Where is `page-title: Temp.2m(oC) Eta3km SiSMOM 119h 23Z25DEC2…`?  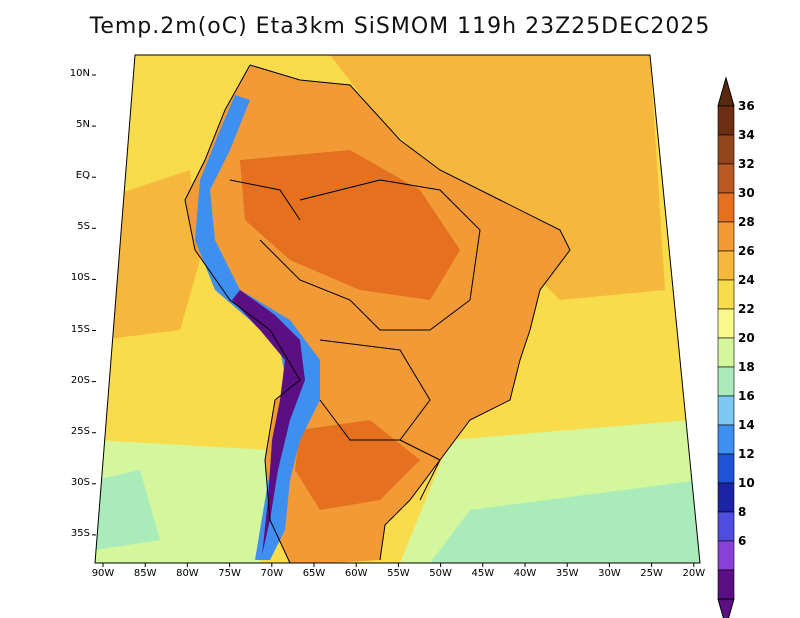 page-title: Temp.2m(oC) Eta3km SiSMOM 119h 23Z25DEC2… is located at coordinates (400, 26).